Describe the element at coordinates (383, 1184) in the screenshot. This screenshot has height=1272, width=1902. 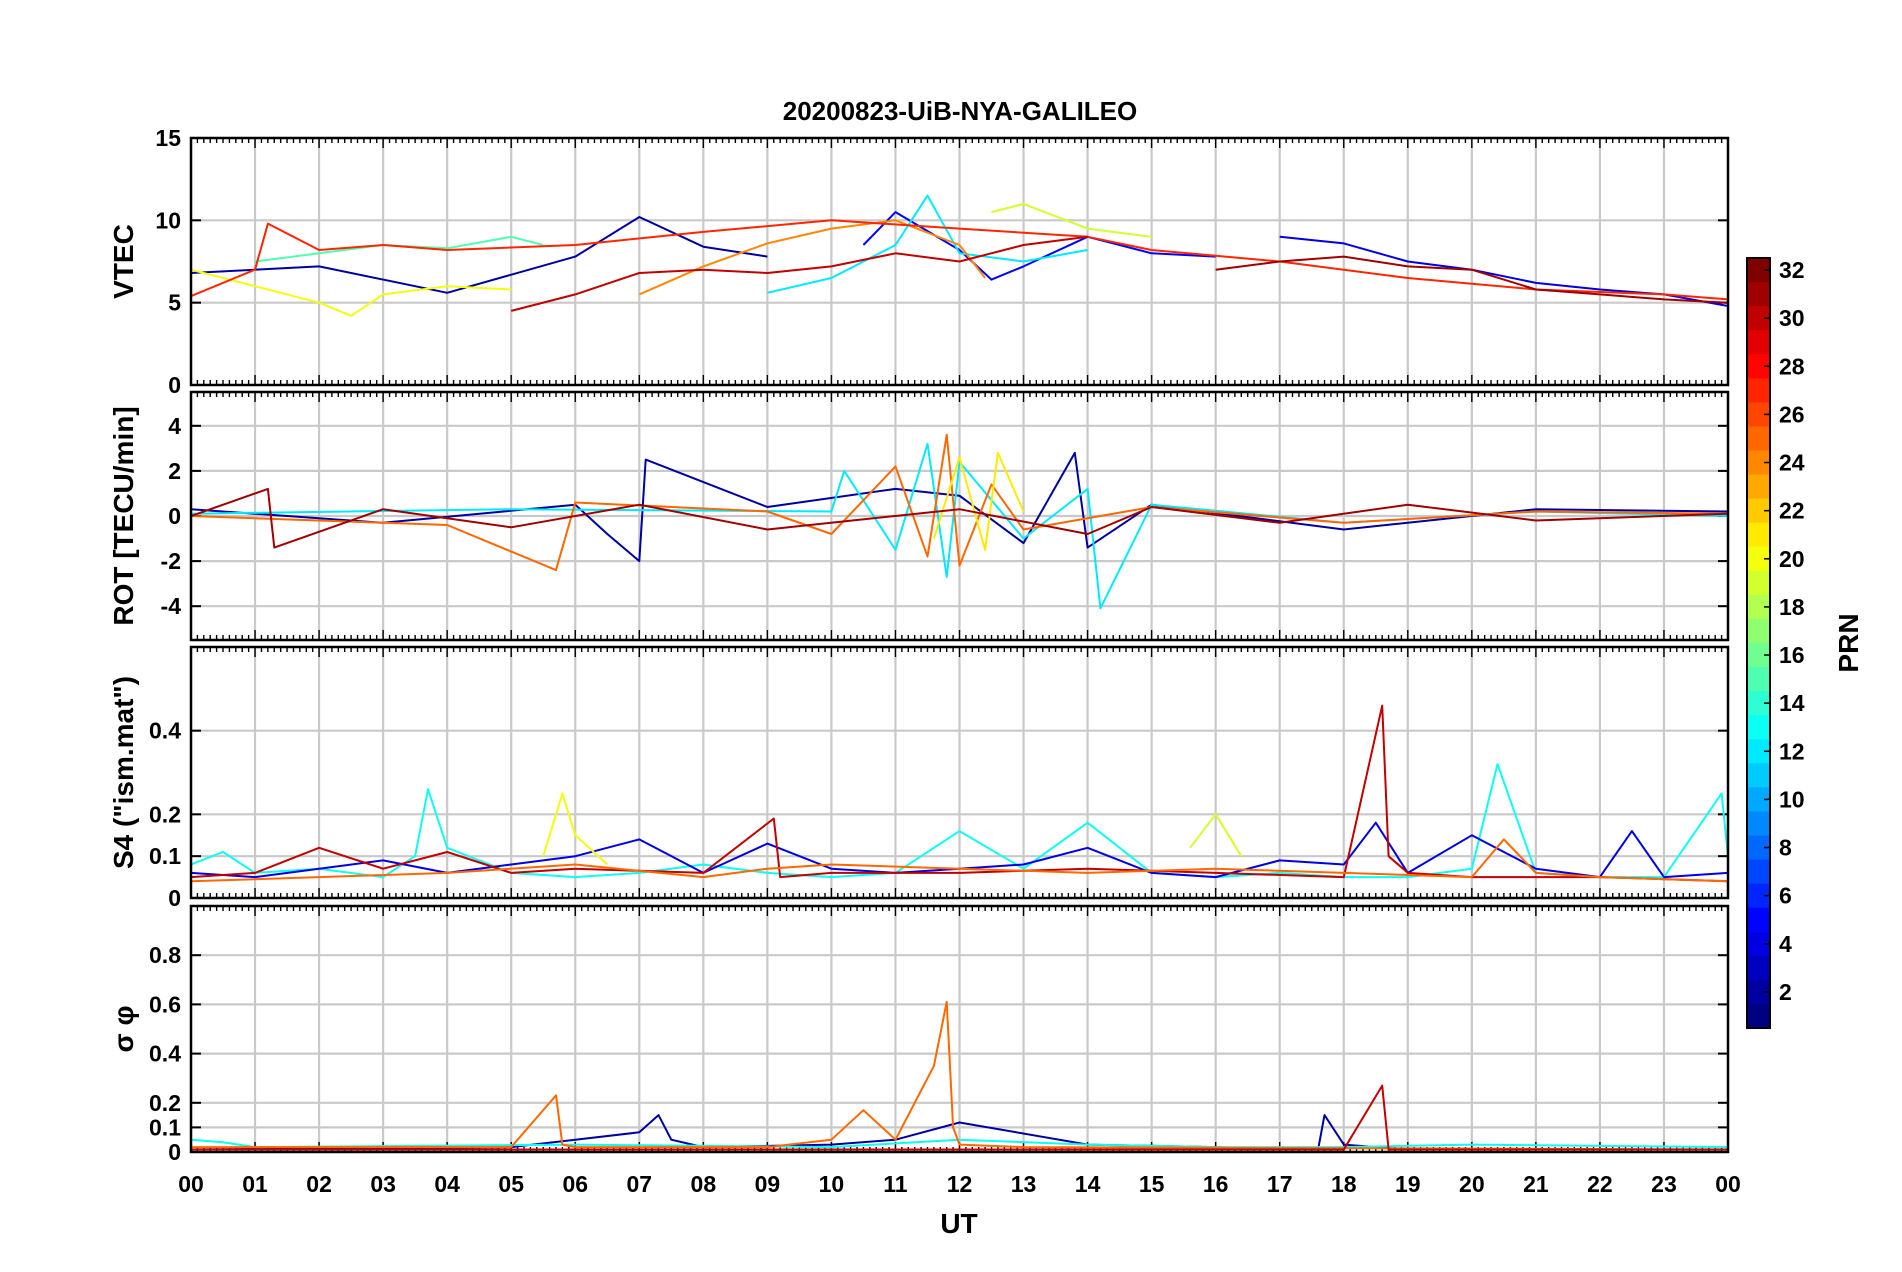
I see `x-tick-label: 03` at that location.